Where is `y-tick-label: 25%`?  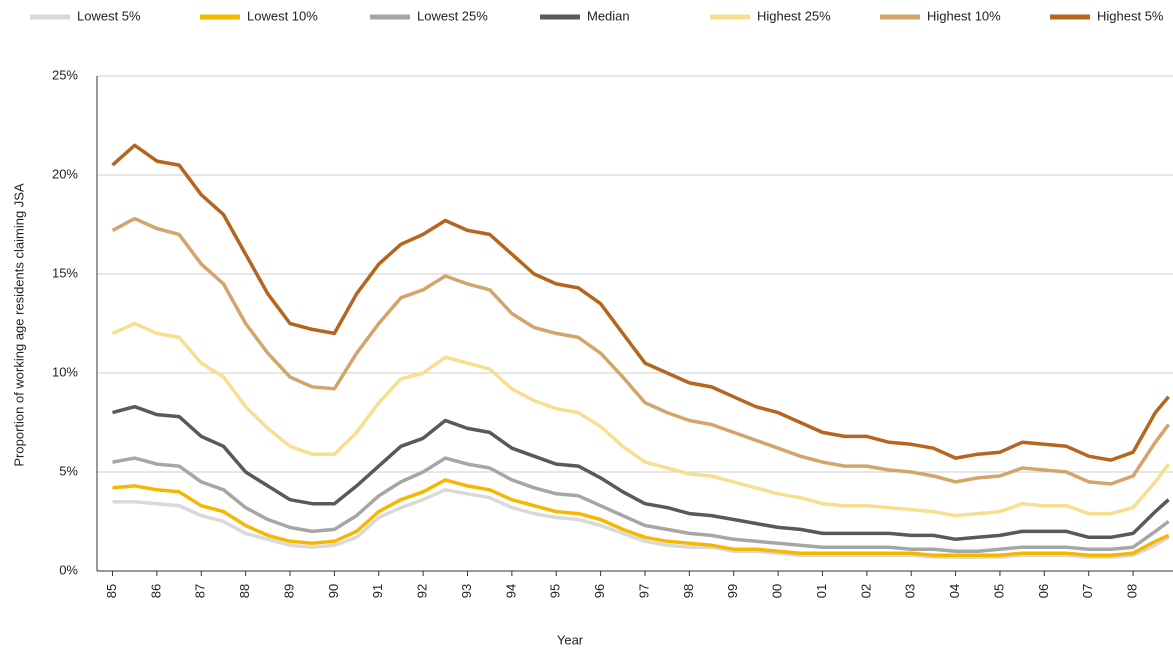
y-tick-label: 25% is located at coordinates (65, 74).